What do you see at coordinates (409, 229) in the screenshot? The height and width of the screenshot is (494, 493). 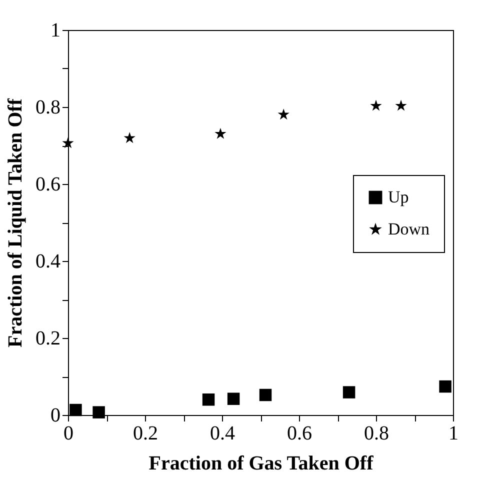 I see `legend-label: Down` at bounding box center [409, 229].